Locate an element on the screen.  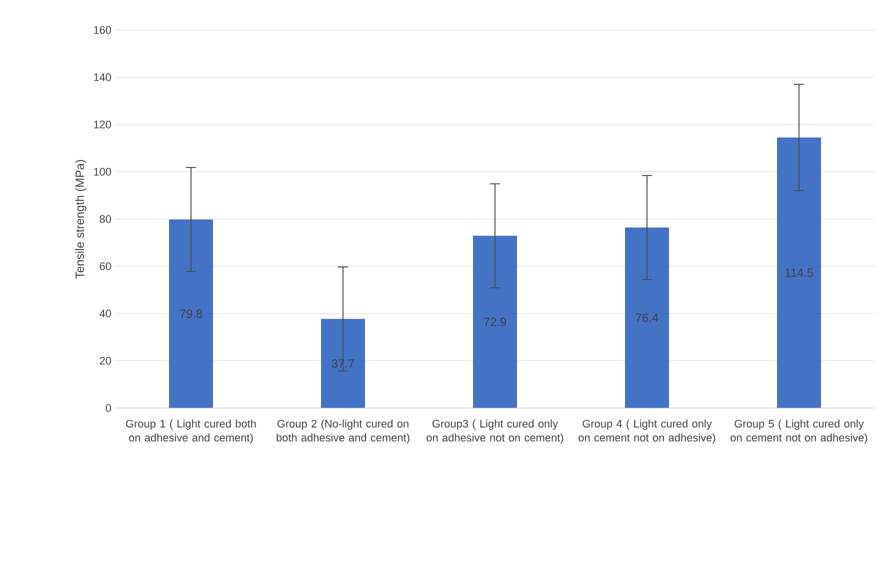
y-tick-label: 80 is located at coordinates (106, 219).